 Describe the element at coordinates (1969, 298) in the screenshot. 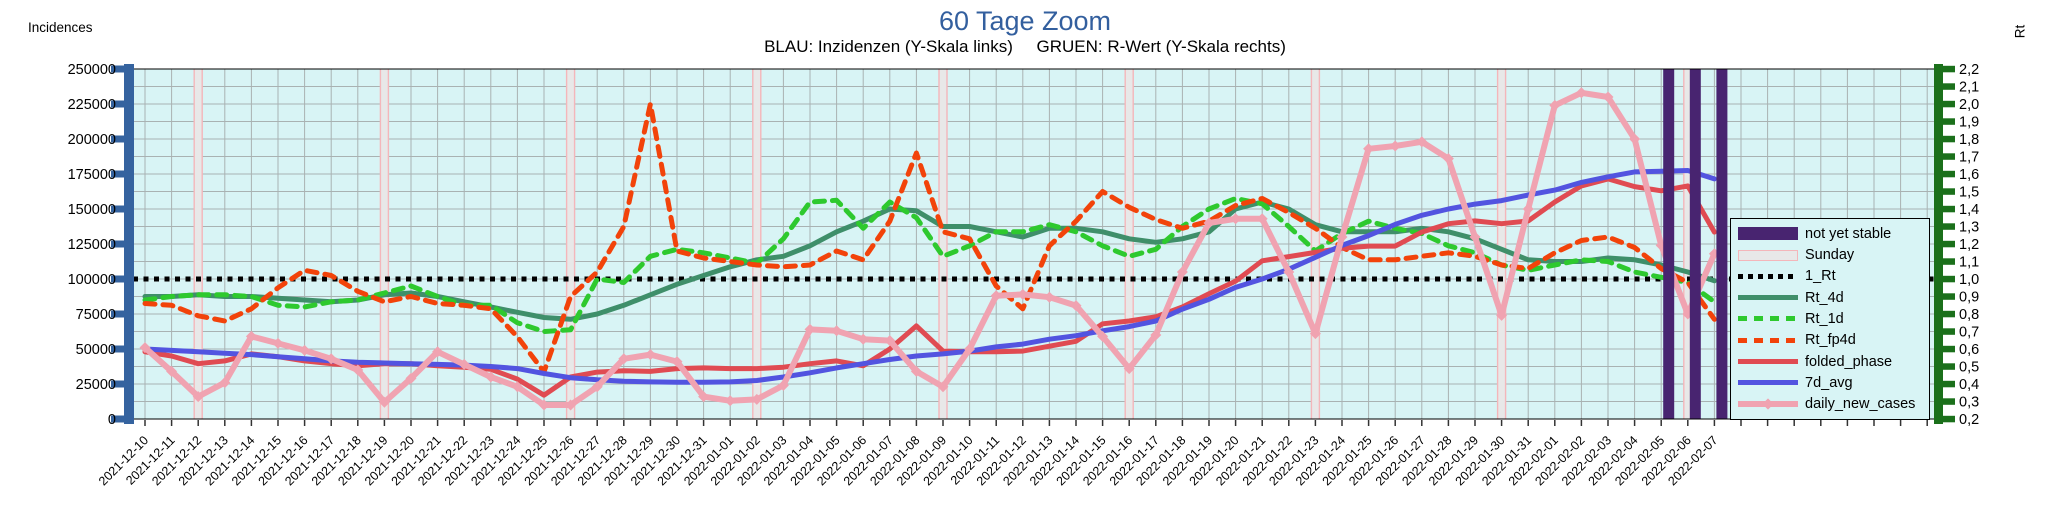

I see `right-axis-tick-label: 0,9` at that location.